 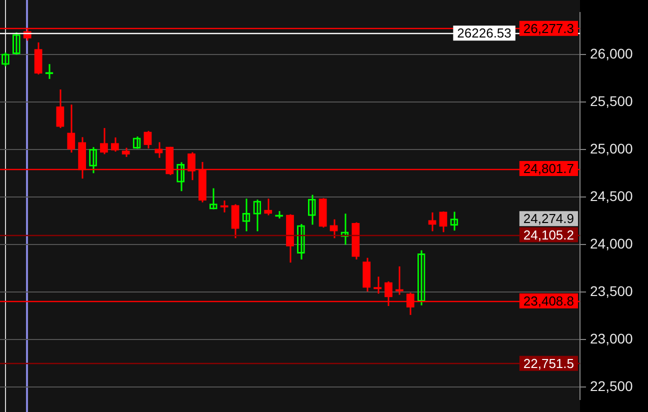 I want to click on y-tick-label: 26,000, so click(x=612, y=54).